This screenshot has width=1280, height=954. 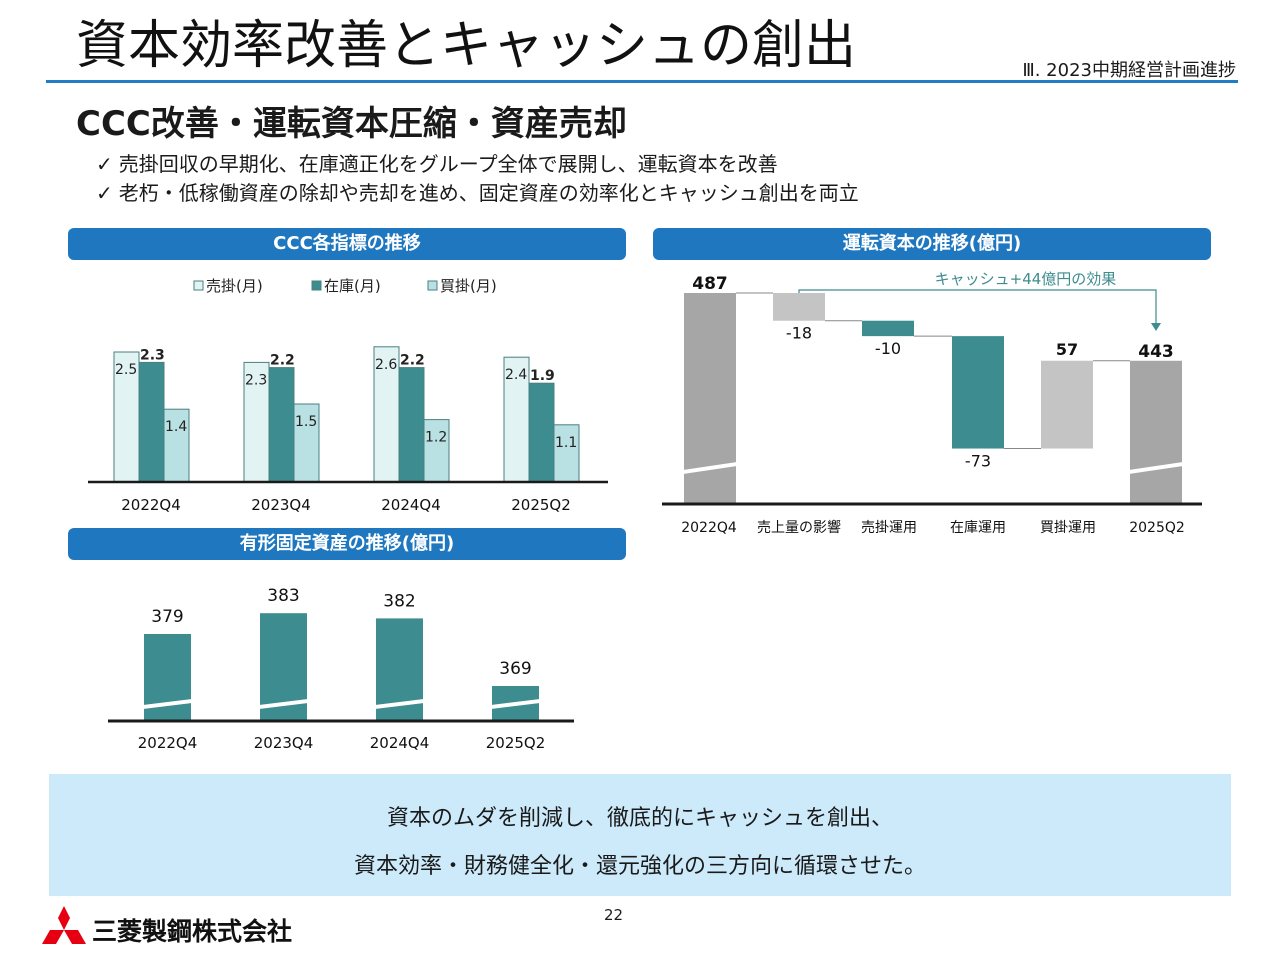 I want to click on data-label: 487, so click(x=710, y=284).